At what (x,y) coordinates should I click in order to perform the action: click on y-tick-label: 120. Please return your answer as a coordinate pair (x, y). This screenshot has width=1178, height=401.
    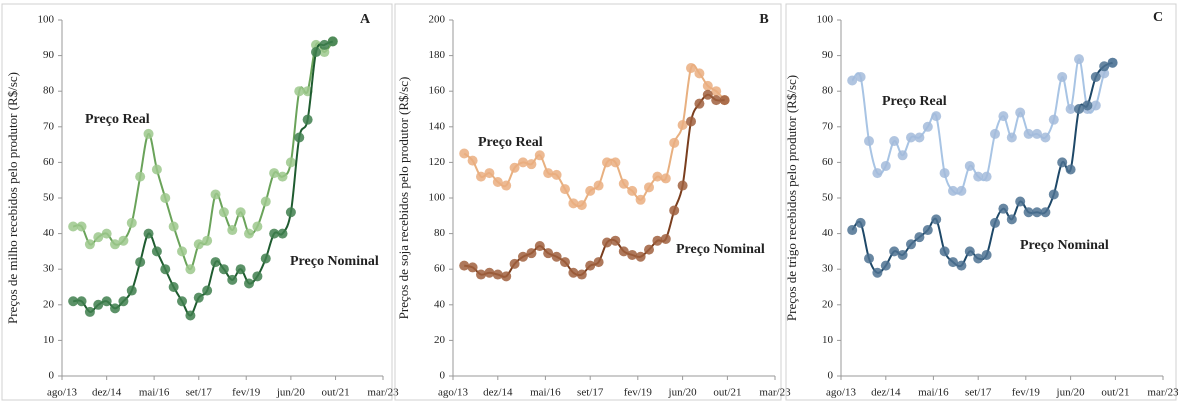
    Looking at the image, I should click on (437, 162).